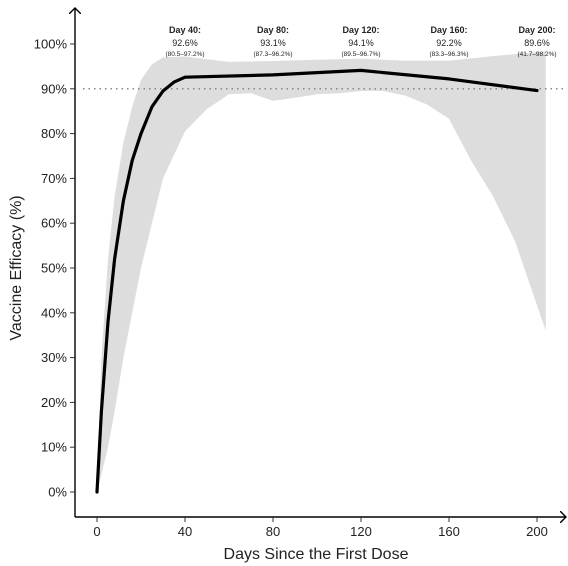 The width and height of the screenshot is (568, 566). What do you see at coordinates (536, 54) in the screenshot?
I see `annotation-confidence-interval: (41.7–98.2%)` at bounding box center [536, 54].